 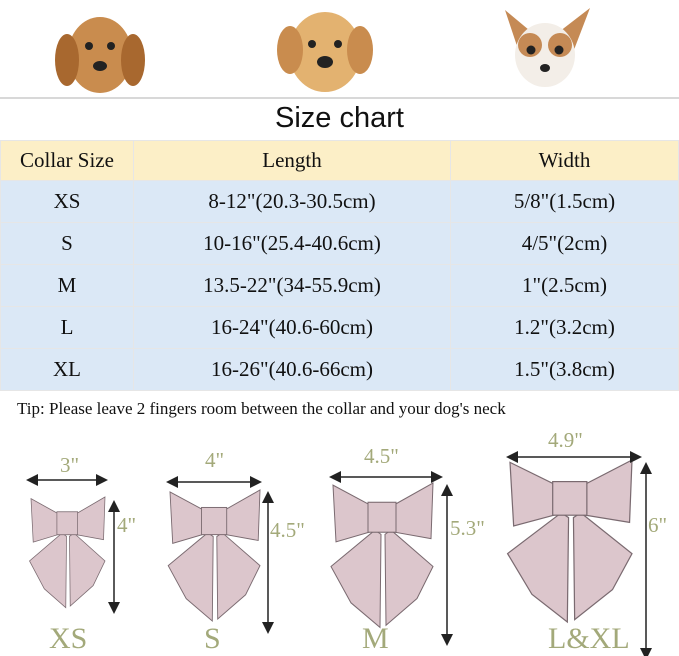 I want to click on bow-xs-label: XS, so click(x=68, y=638).